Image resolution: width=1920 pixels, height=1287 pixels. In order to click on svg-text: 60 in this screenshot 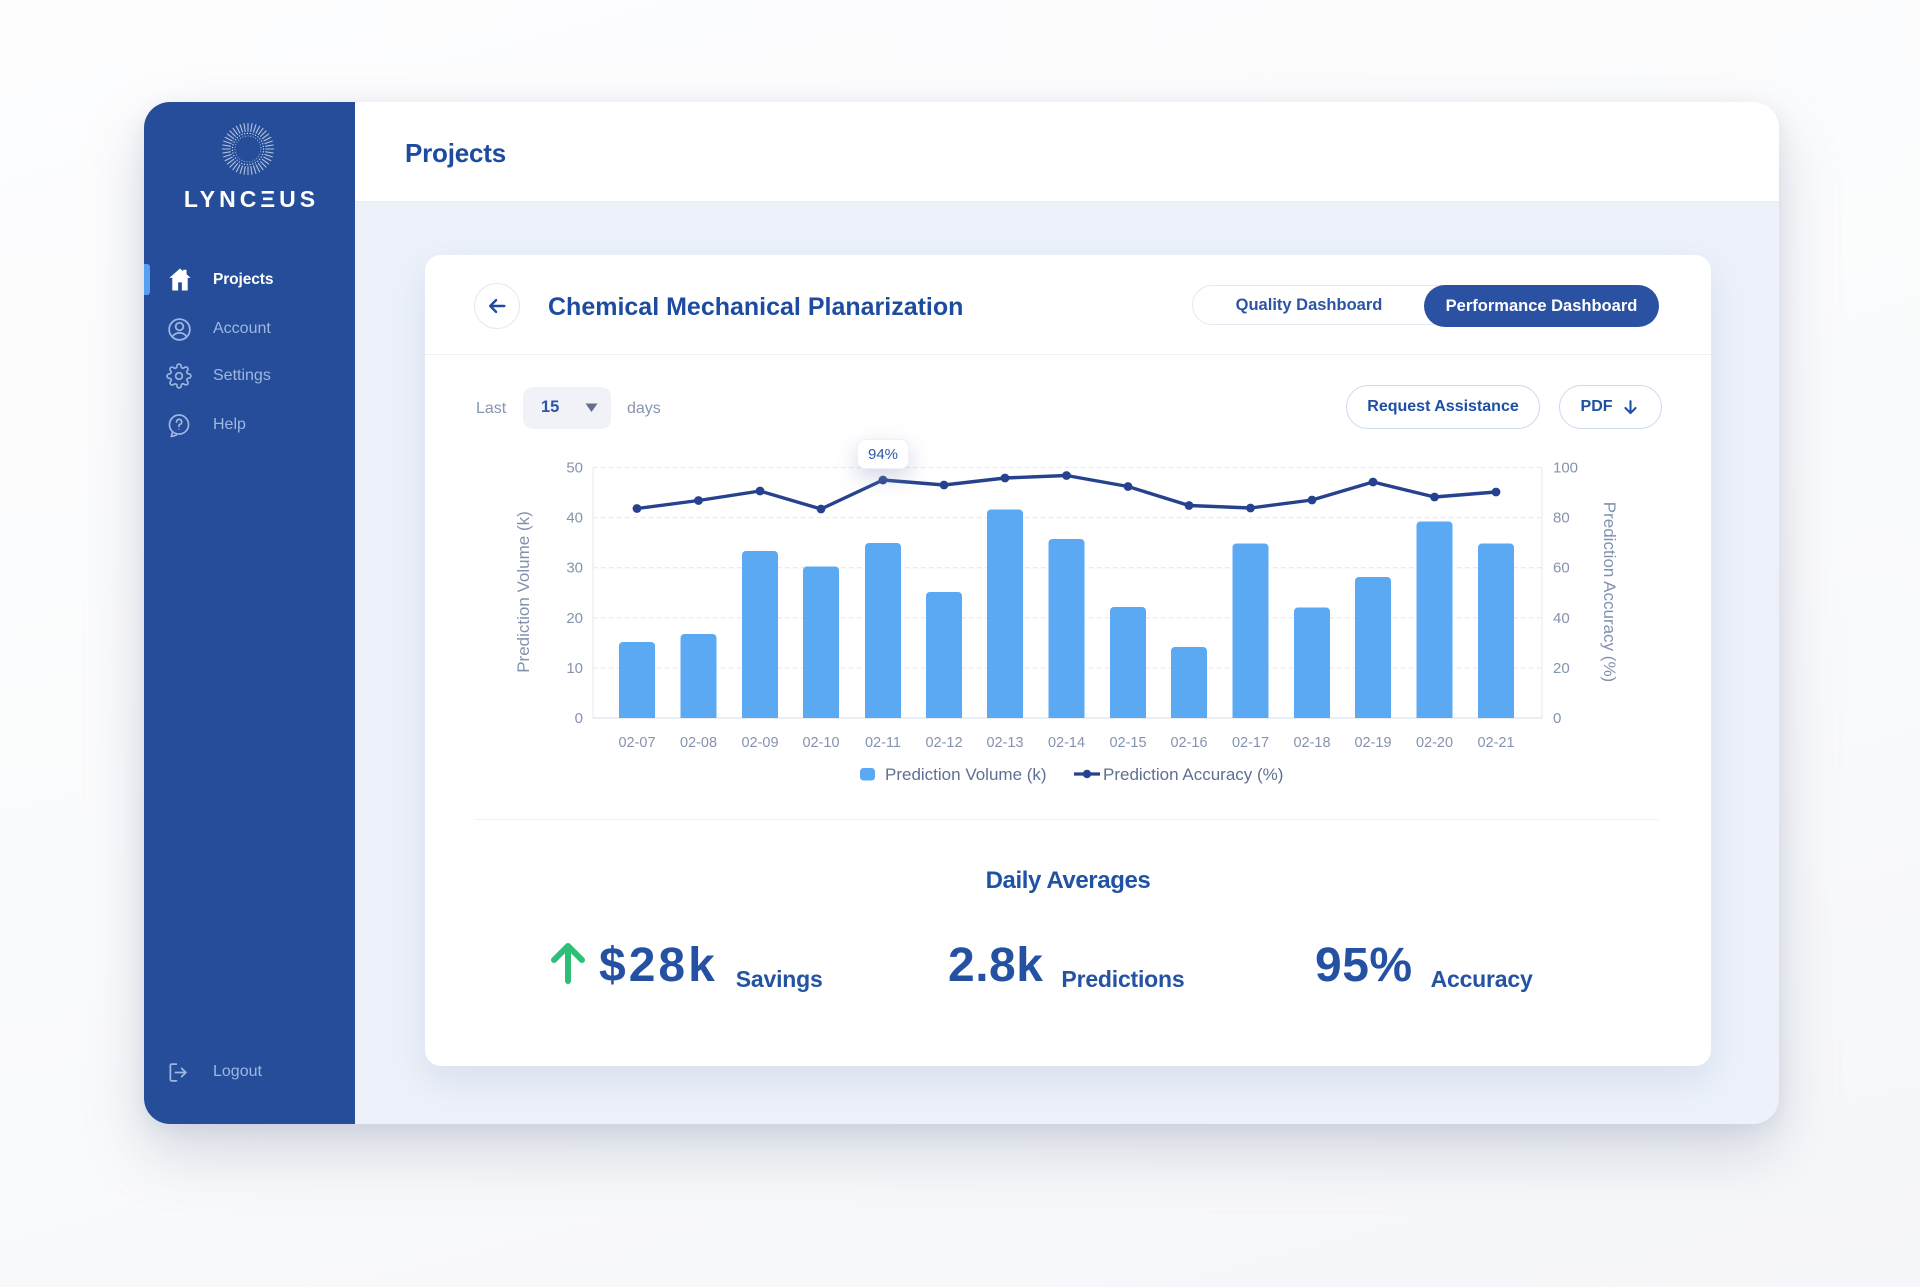, I will do `click(1561, 568)`.